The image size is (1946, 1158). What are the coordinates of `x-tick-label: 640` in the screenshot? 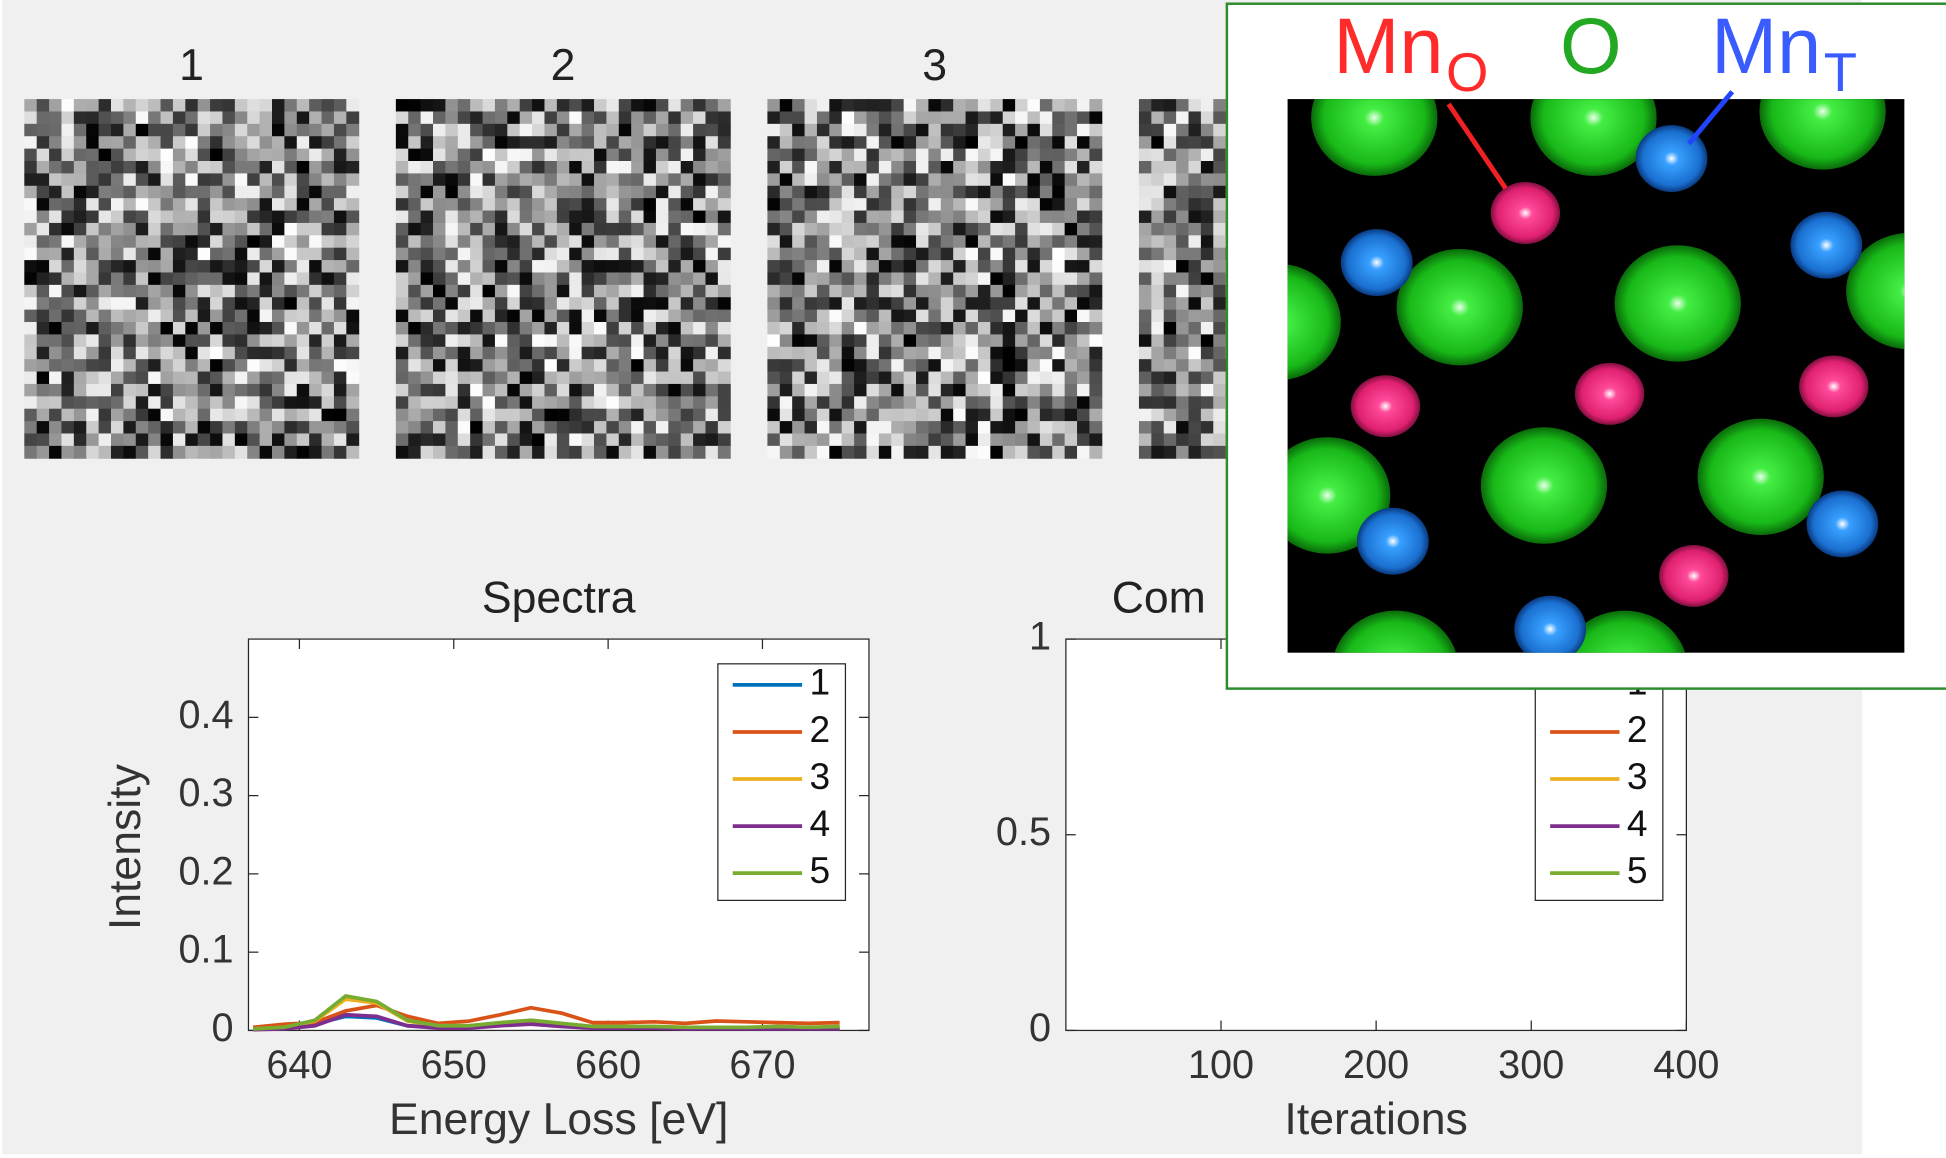 It's located at (299, 1065).